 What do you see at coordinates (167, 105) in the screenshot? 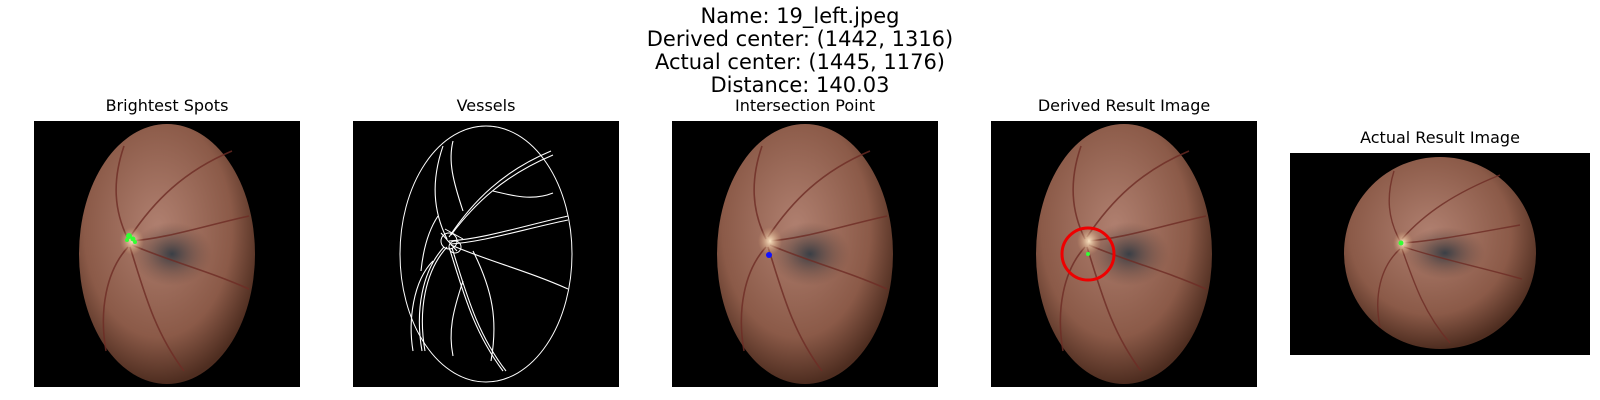
I see `panel-title-brightest-spots: Brightest Spots` at bounding box center [167, 105].